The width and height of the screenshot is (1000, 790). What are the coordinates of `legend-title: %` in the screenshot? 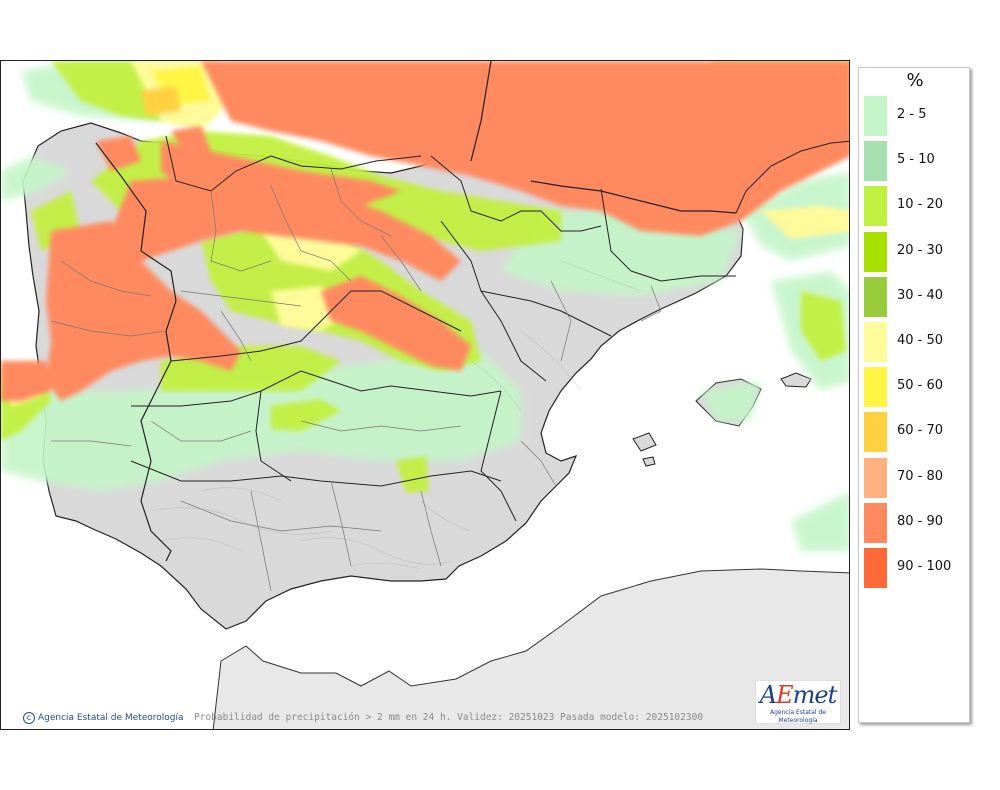 It's located at (915, 80).